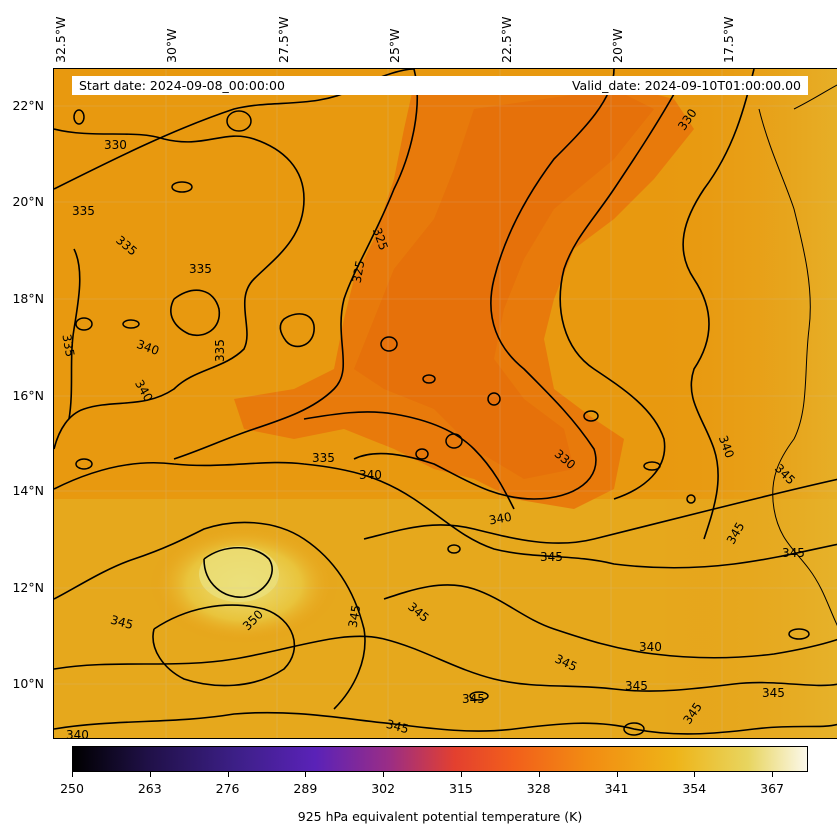 This screenshot has width=837, height=836. Describe the element at coordinates (28, 587) in the screenshot. I see `lat-label: 12°N` at that location.